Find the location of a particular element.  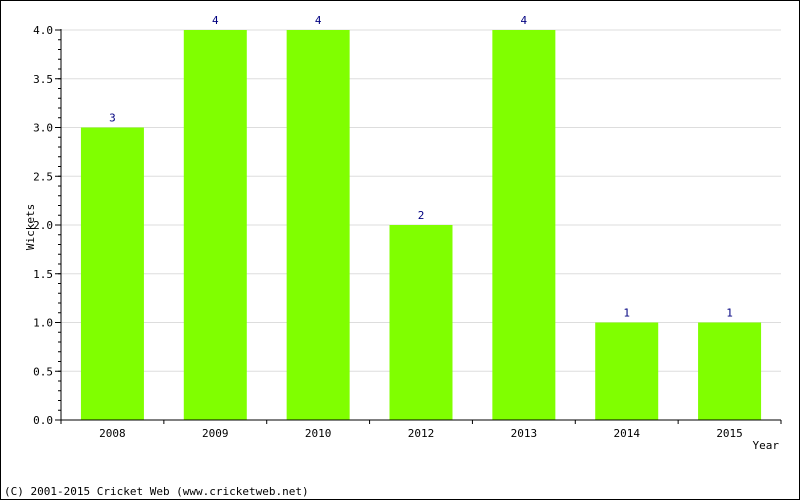

x-tick-label: 2013 is located at coordinates (524, 433).